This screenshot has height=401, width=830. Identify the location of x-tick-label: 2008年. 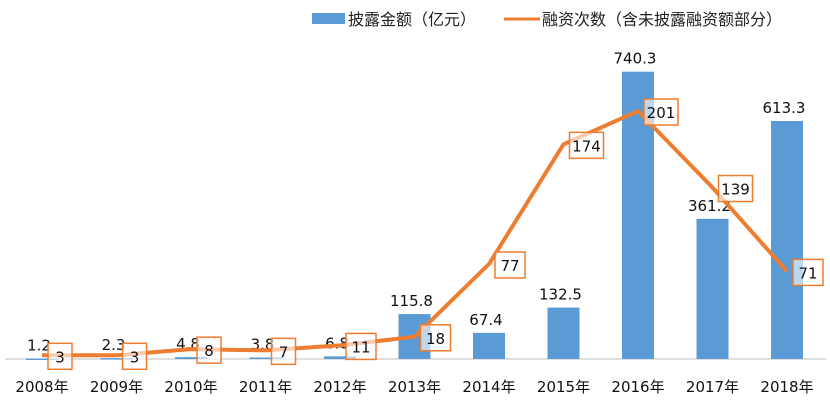
(41, 387).